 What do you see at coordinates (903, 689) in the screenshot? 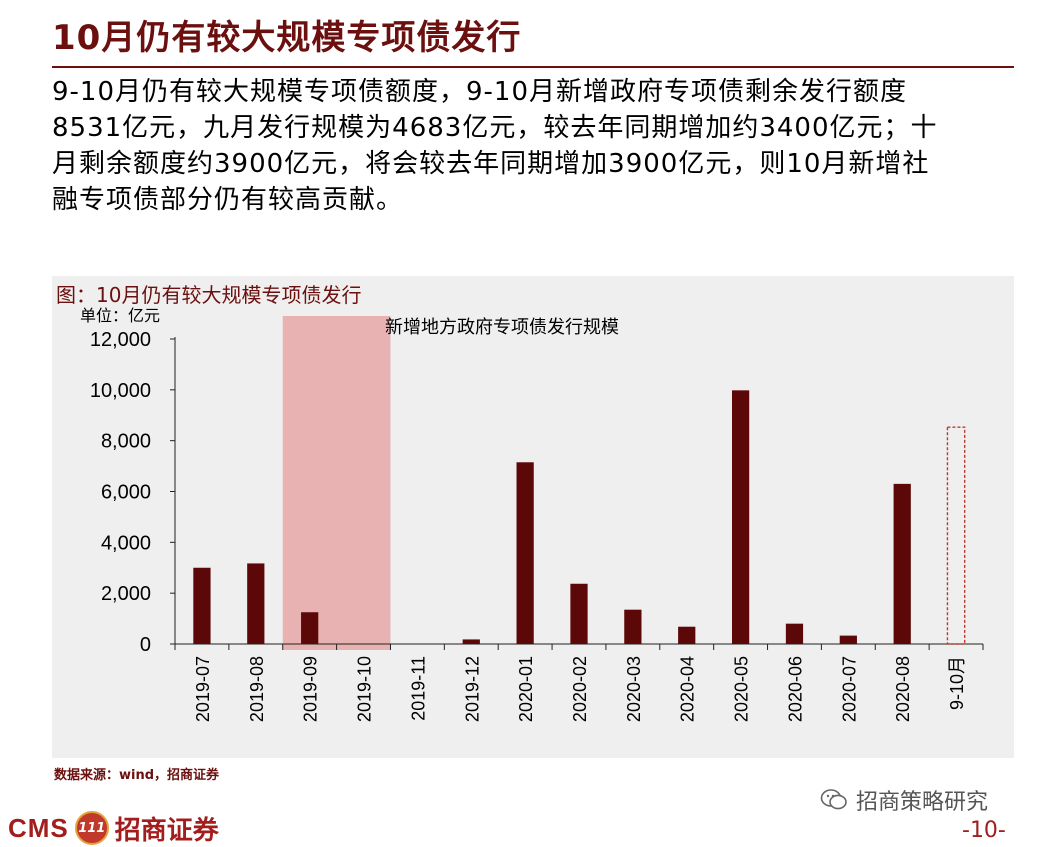
I see `x-tick-label: 2020-08` at bounding box center [903, 689].